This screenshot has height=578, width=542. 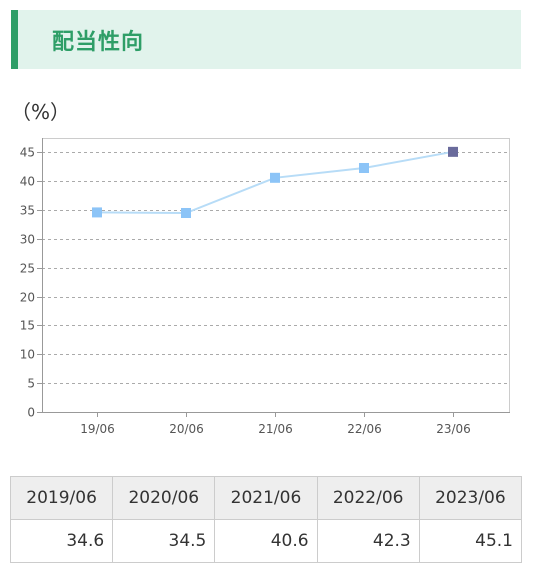 What do you see at coordinates (164, 541) in the screenshot?
I see `table-cell: 34.5` at bounding box center [164, 541].